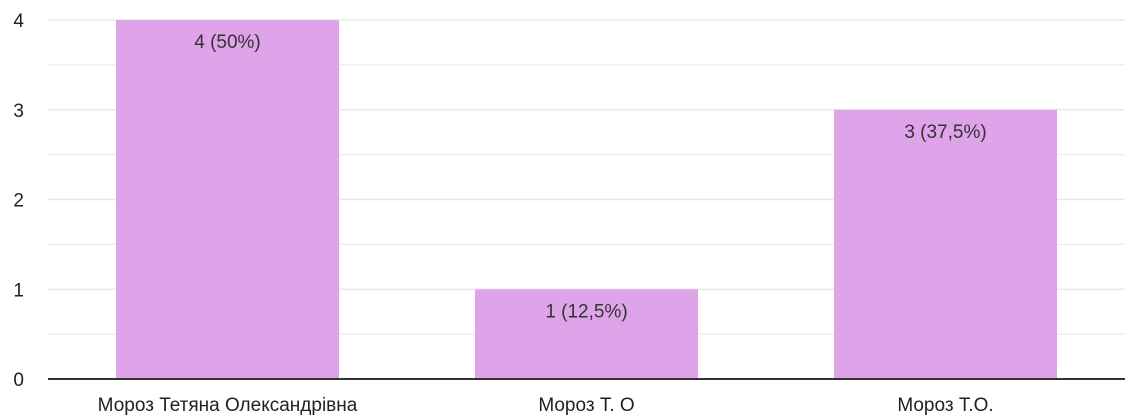 Image resolution: width=1125 pixels, height=418 pixels. Describe the element at coordinates (586, 311) in the screenshot. I see `data-label: 1 (12,5%)` at that location.